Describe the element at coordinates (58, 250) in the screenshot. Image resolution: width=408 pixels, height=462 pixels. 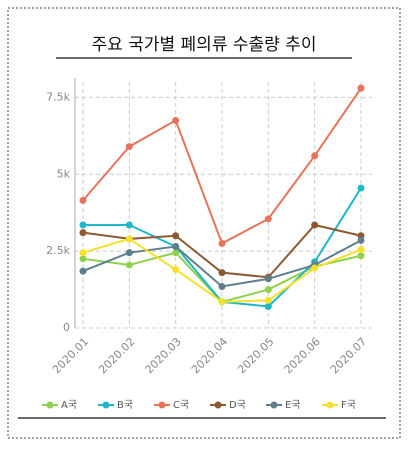
I see `y-tick-label: 2.5k` at that location.